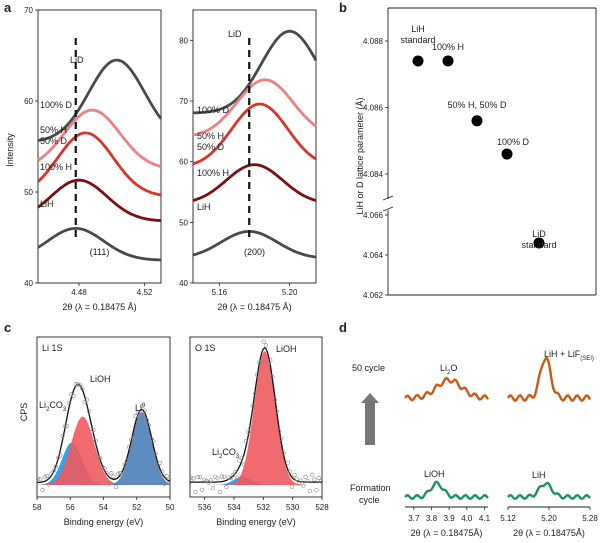 This screenshot has height=543, width=600. I want to click on c-x-tick-label: 536, so click(205, 507).